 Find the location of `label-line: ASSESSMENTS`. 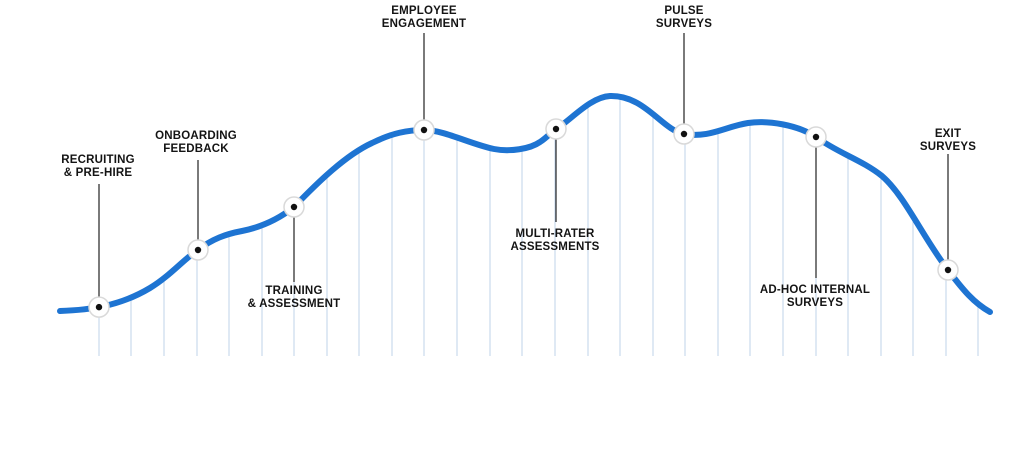

label-line: ASSESSMENTS is located at coordinates (555, 247).